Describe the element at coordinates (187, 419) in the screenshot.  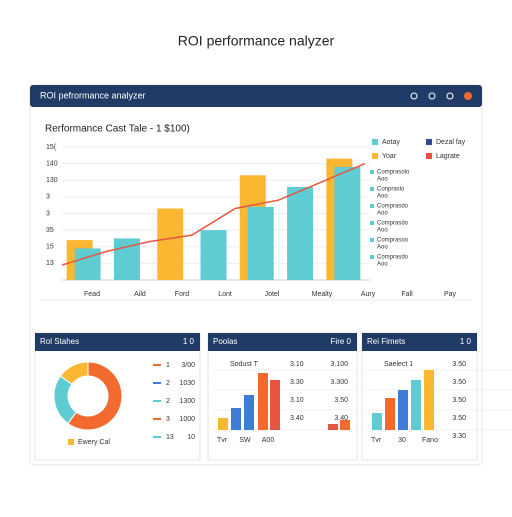
I see `row-value: 1000` at that location.